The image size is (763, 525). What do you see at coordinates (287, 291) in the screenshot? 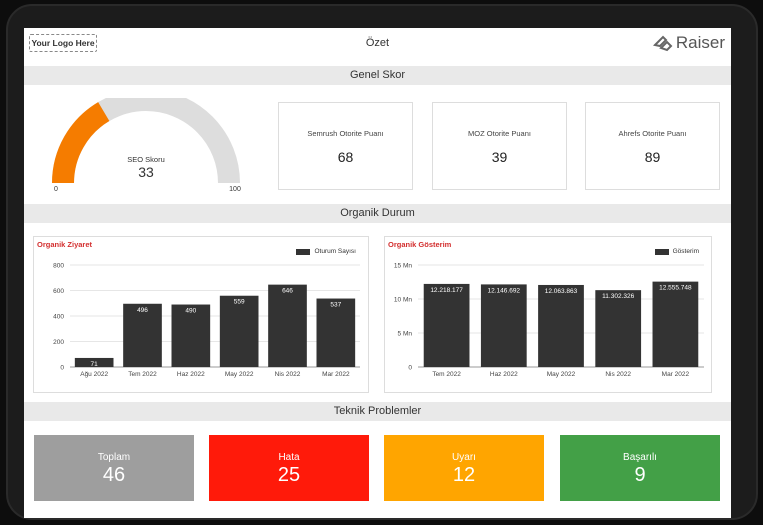
I see `data-label: 646` at bounding box center [287, 291].